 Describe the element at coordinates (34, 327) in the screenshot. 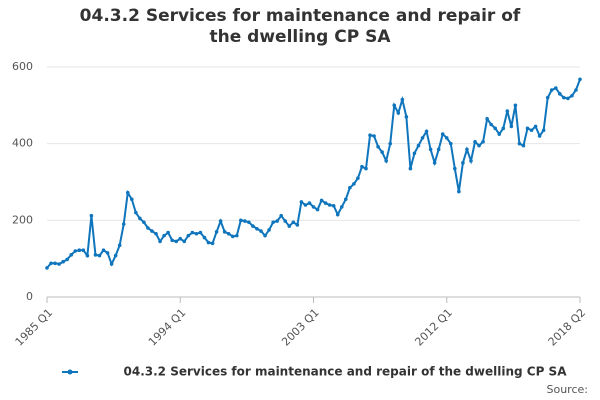

I see `x-tick-label: 1985 Q1` at that location.